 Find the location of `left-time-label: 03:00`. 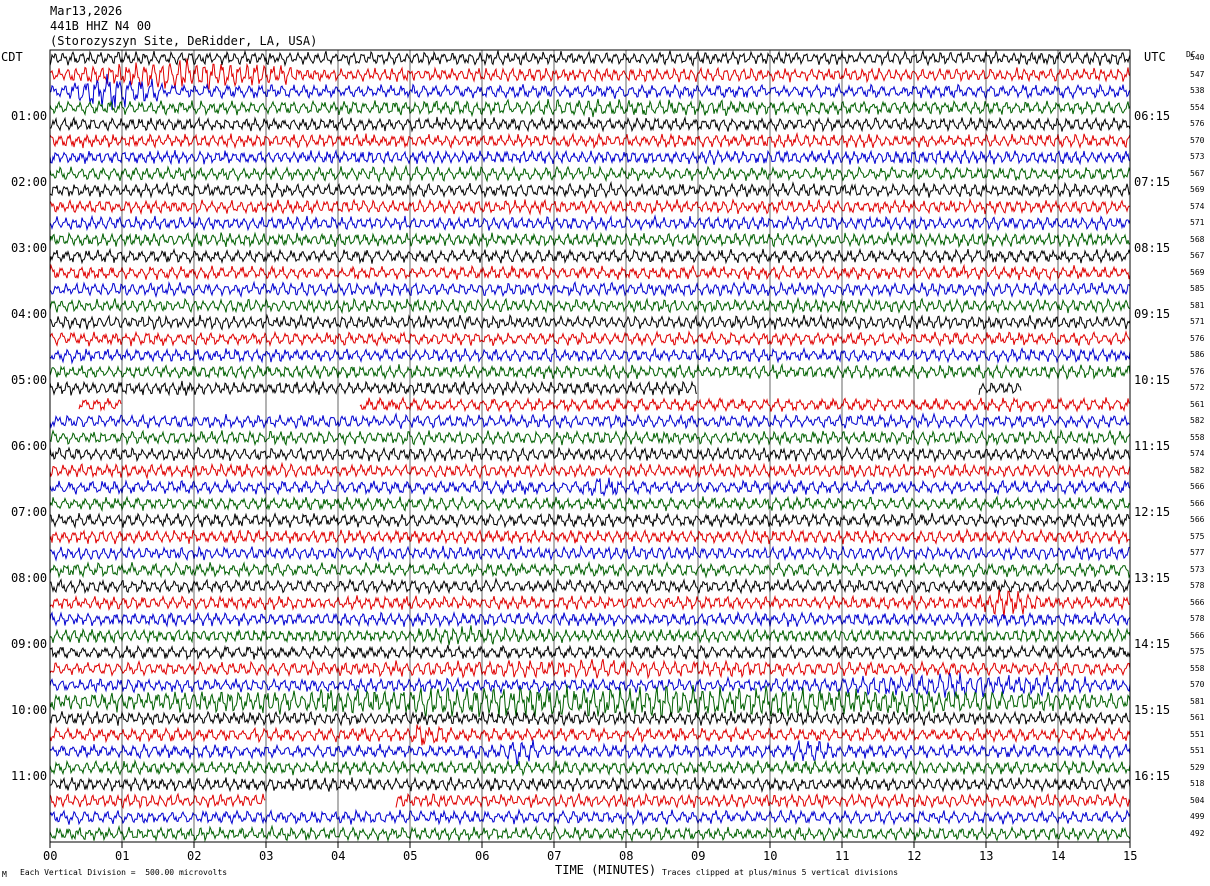

left-time-label: 03:00 is located at coordinates (29, 248).